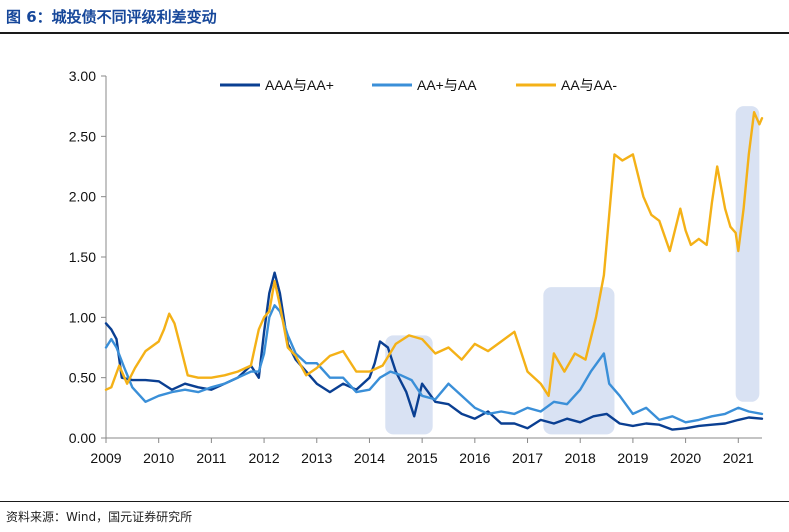 The image size is (789, 532). I want to click on x-tick-label: 2012, so click(263, 458).